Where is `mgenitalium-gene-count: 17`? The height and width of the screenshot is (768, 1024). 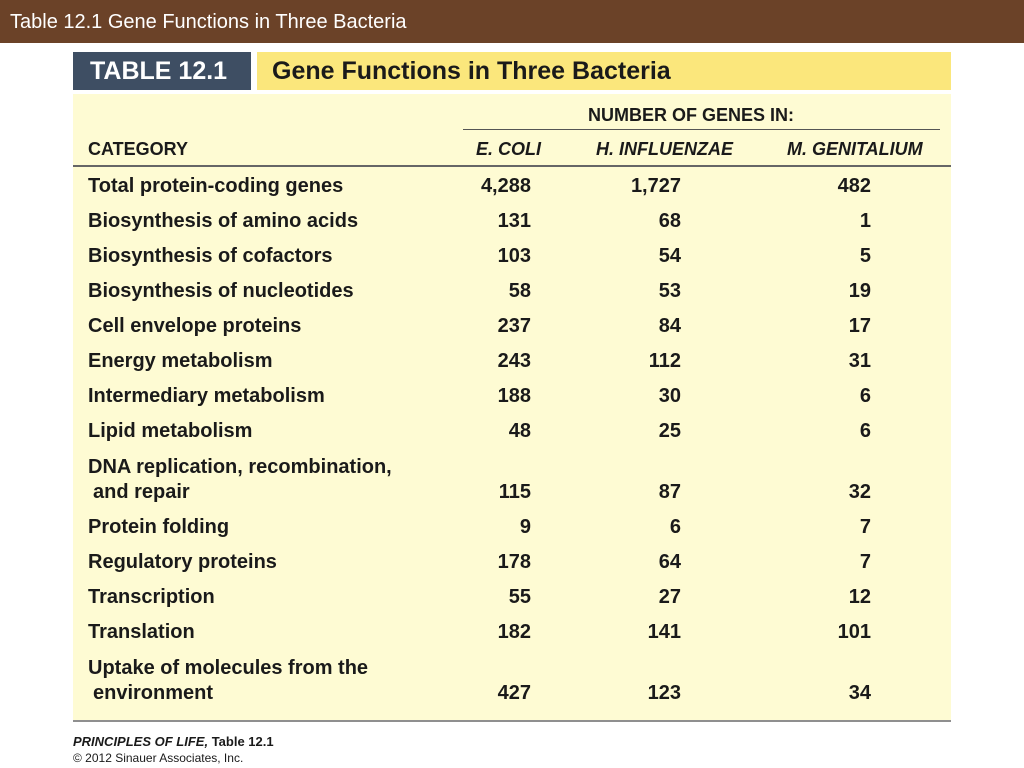
mgenitalium-gene-count: 17 is located at coordinates (859, 326).